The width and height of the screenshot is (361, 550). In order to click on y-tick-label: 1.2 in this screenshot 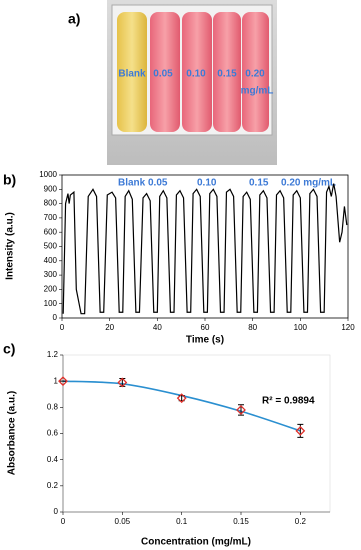, I will do `click(53, 354)`.